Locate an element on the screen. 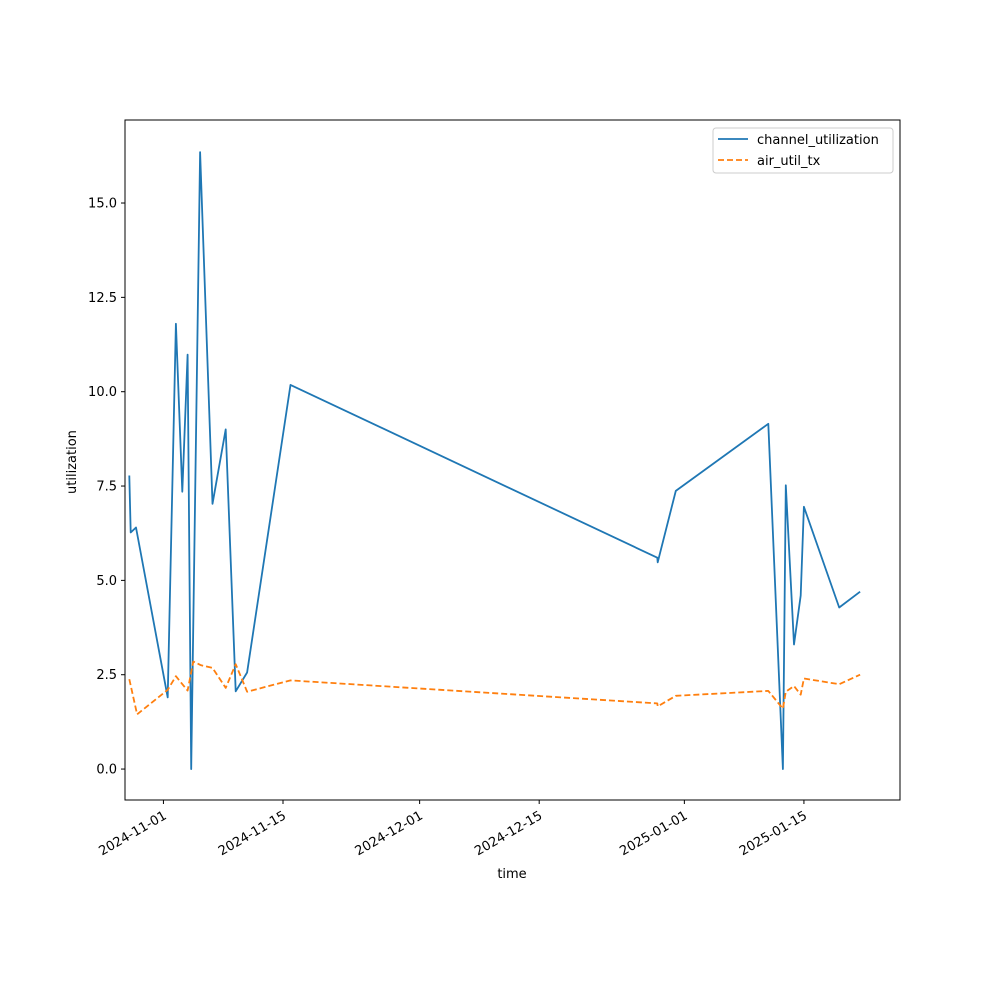  y-axis-label: utilization is located at coordinates (72, 462).